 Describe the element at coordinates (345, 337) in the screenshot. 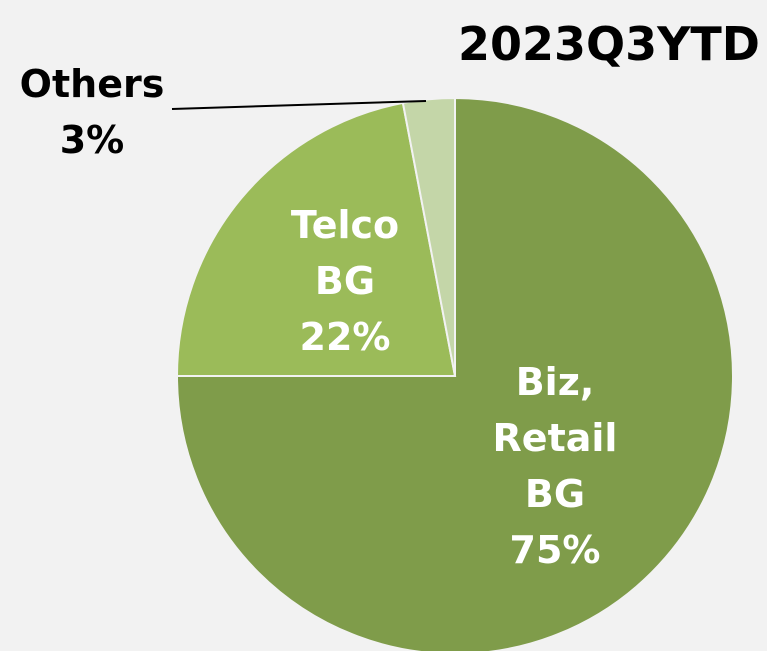

I see `value-label: 22%` at that location.